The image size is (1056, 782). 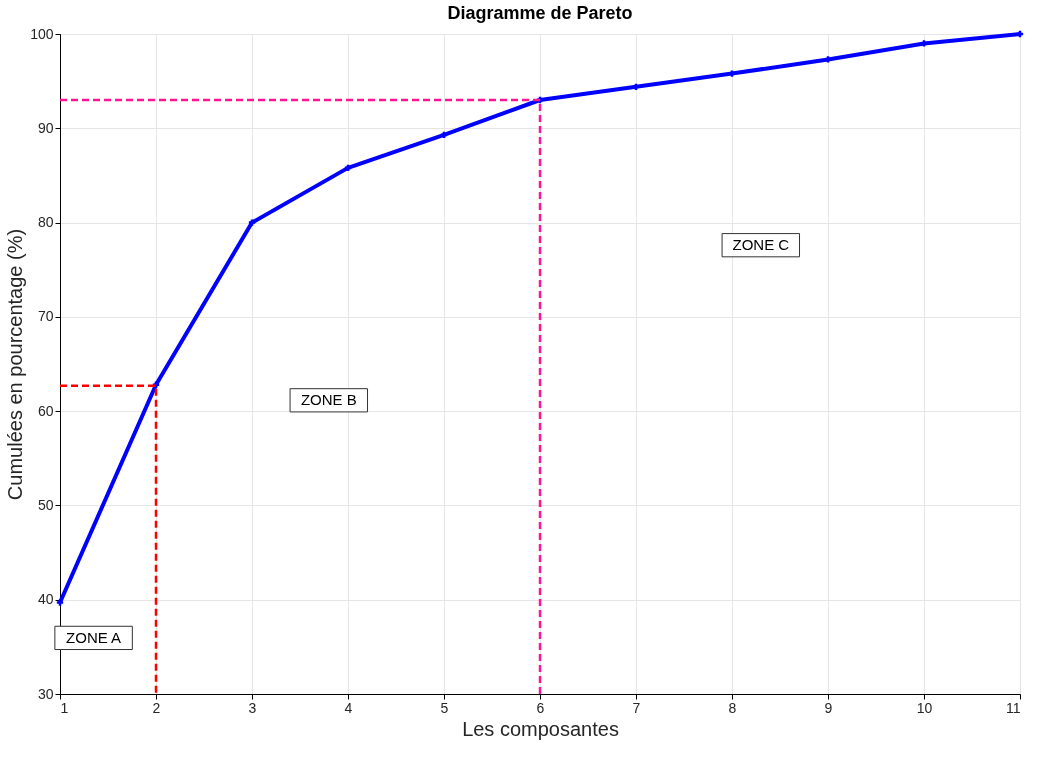 What do you see at coordinates (45, 693) in the screenshot?
I see `y-tick-label: 30` at bounding box center [45, 693].